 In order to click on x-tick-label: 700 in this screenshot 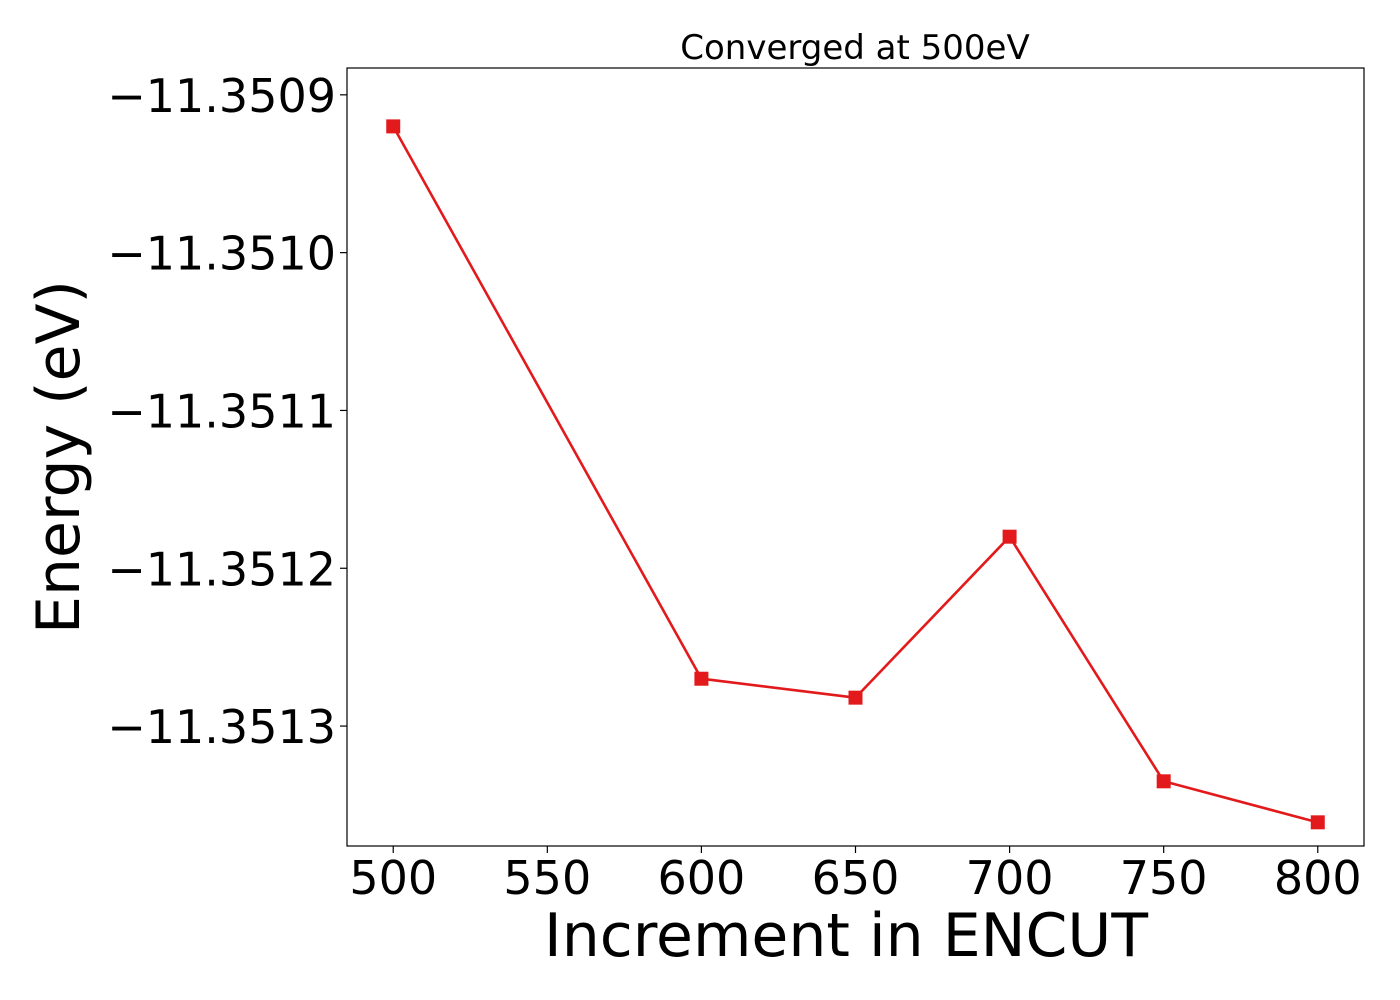, I will do `click(1010, 878)`.